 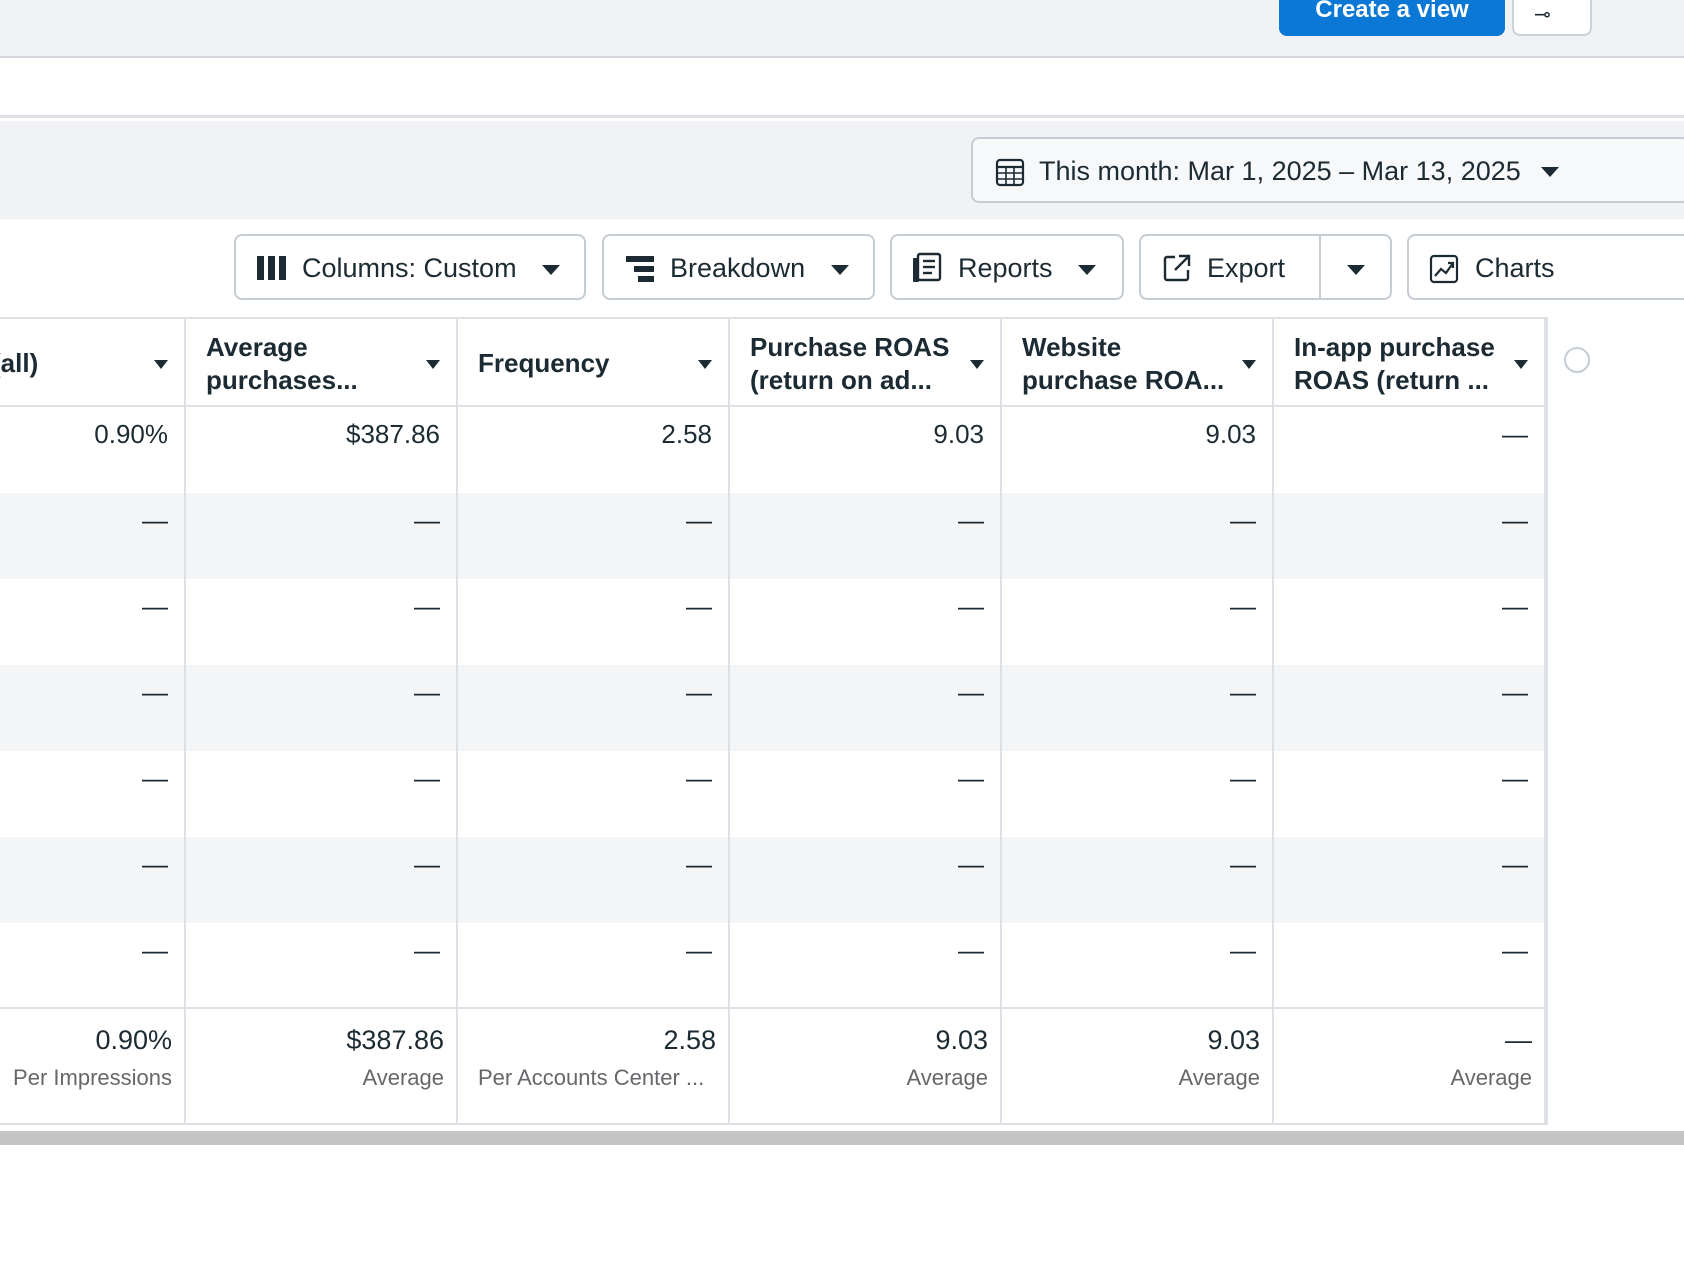 I want to click on reports-label: Reports, so click(x=1005, y=268).